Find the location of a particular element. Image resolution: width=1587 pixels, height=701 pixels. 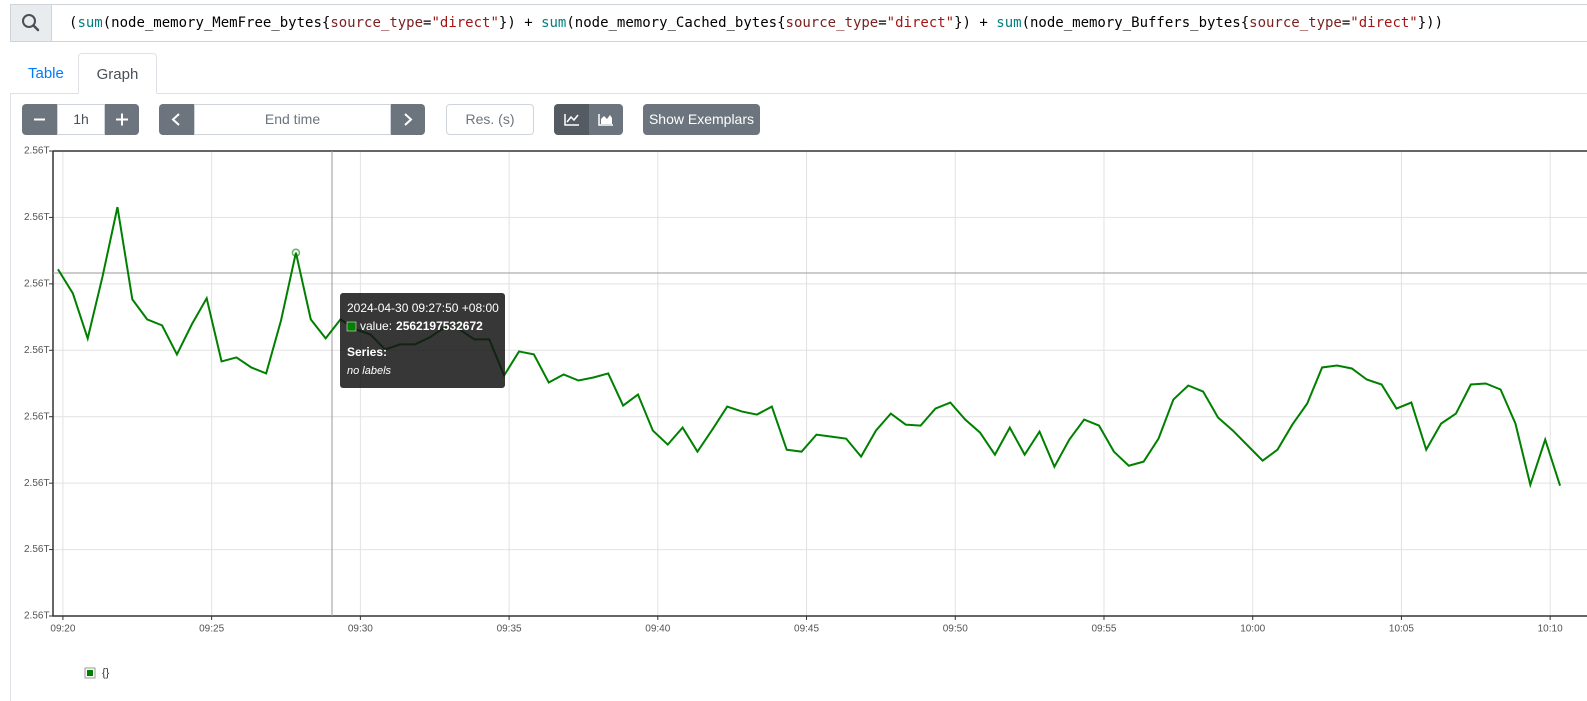

area-icon is located at coordinates (605, 120).